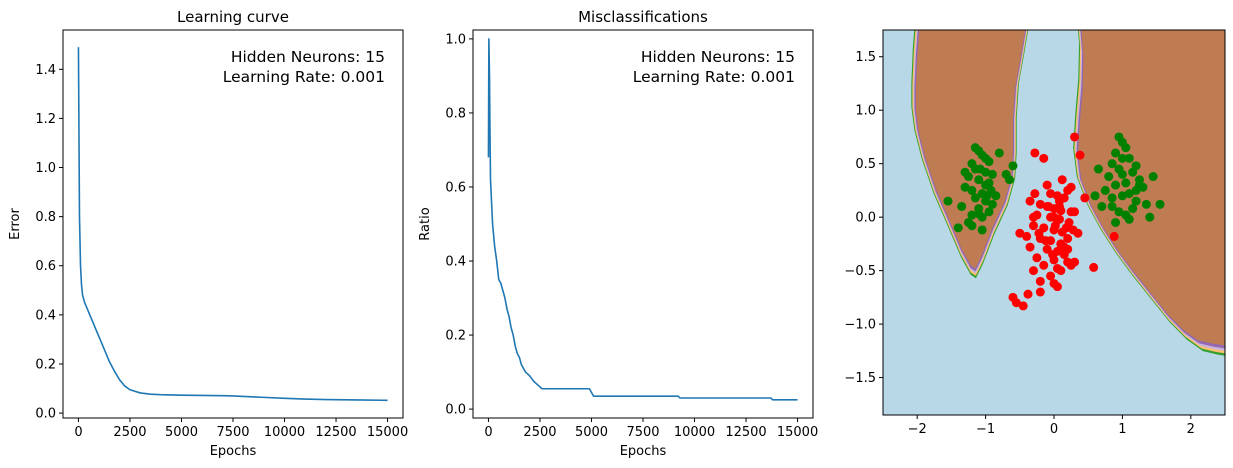 The image size is (1233, 468). Describe the element at coordinates (860, 378) in the screenshot. I see `y-tick-label: −1.5` at that location.